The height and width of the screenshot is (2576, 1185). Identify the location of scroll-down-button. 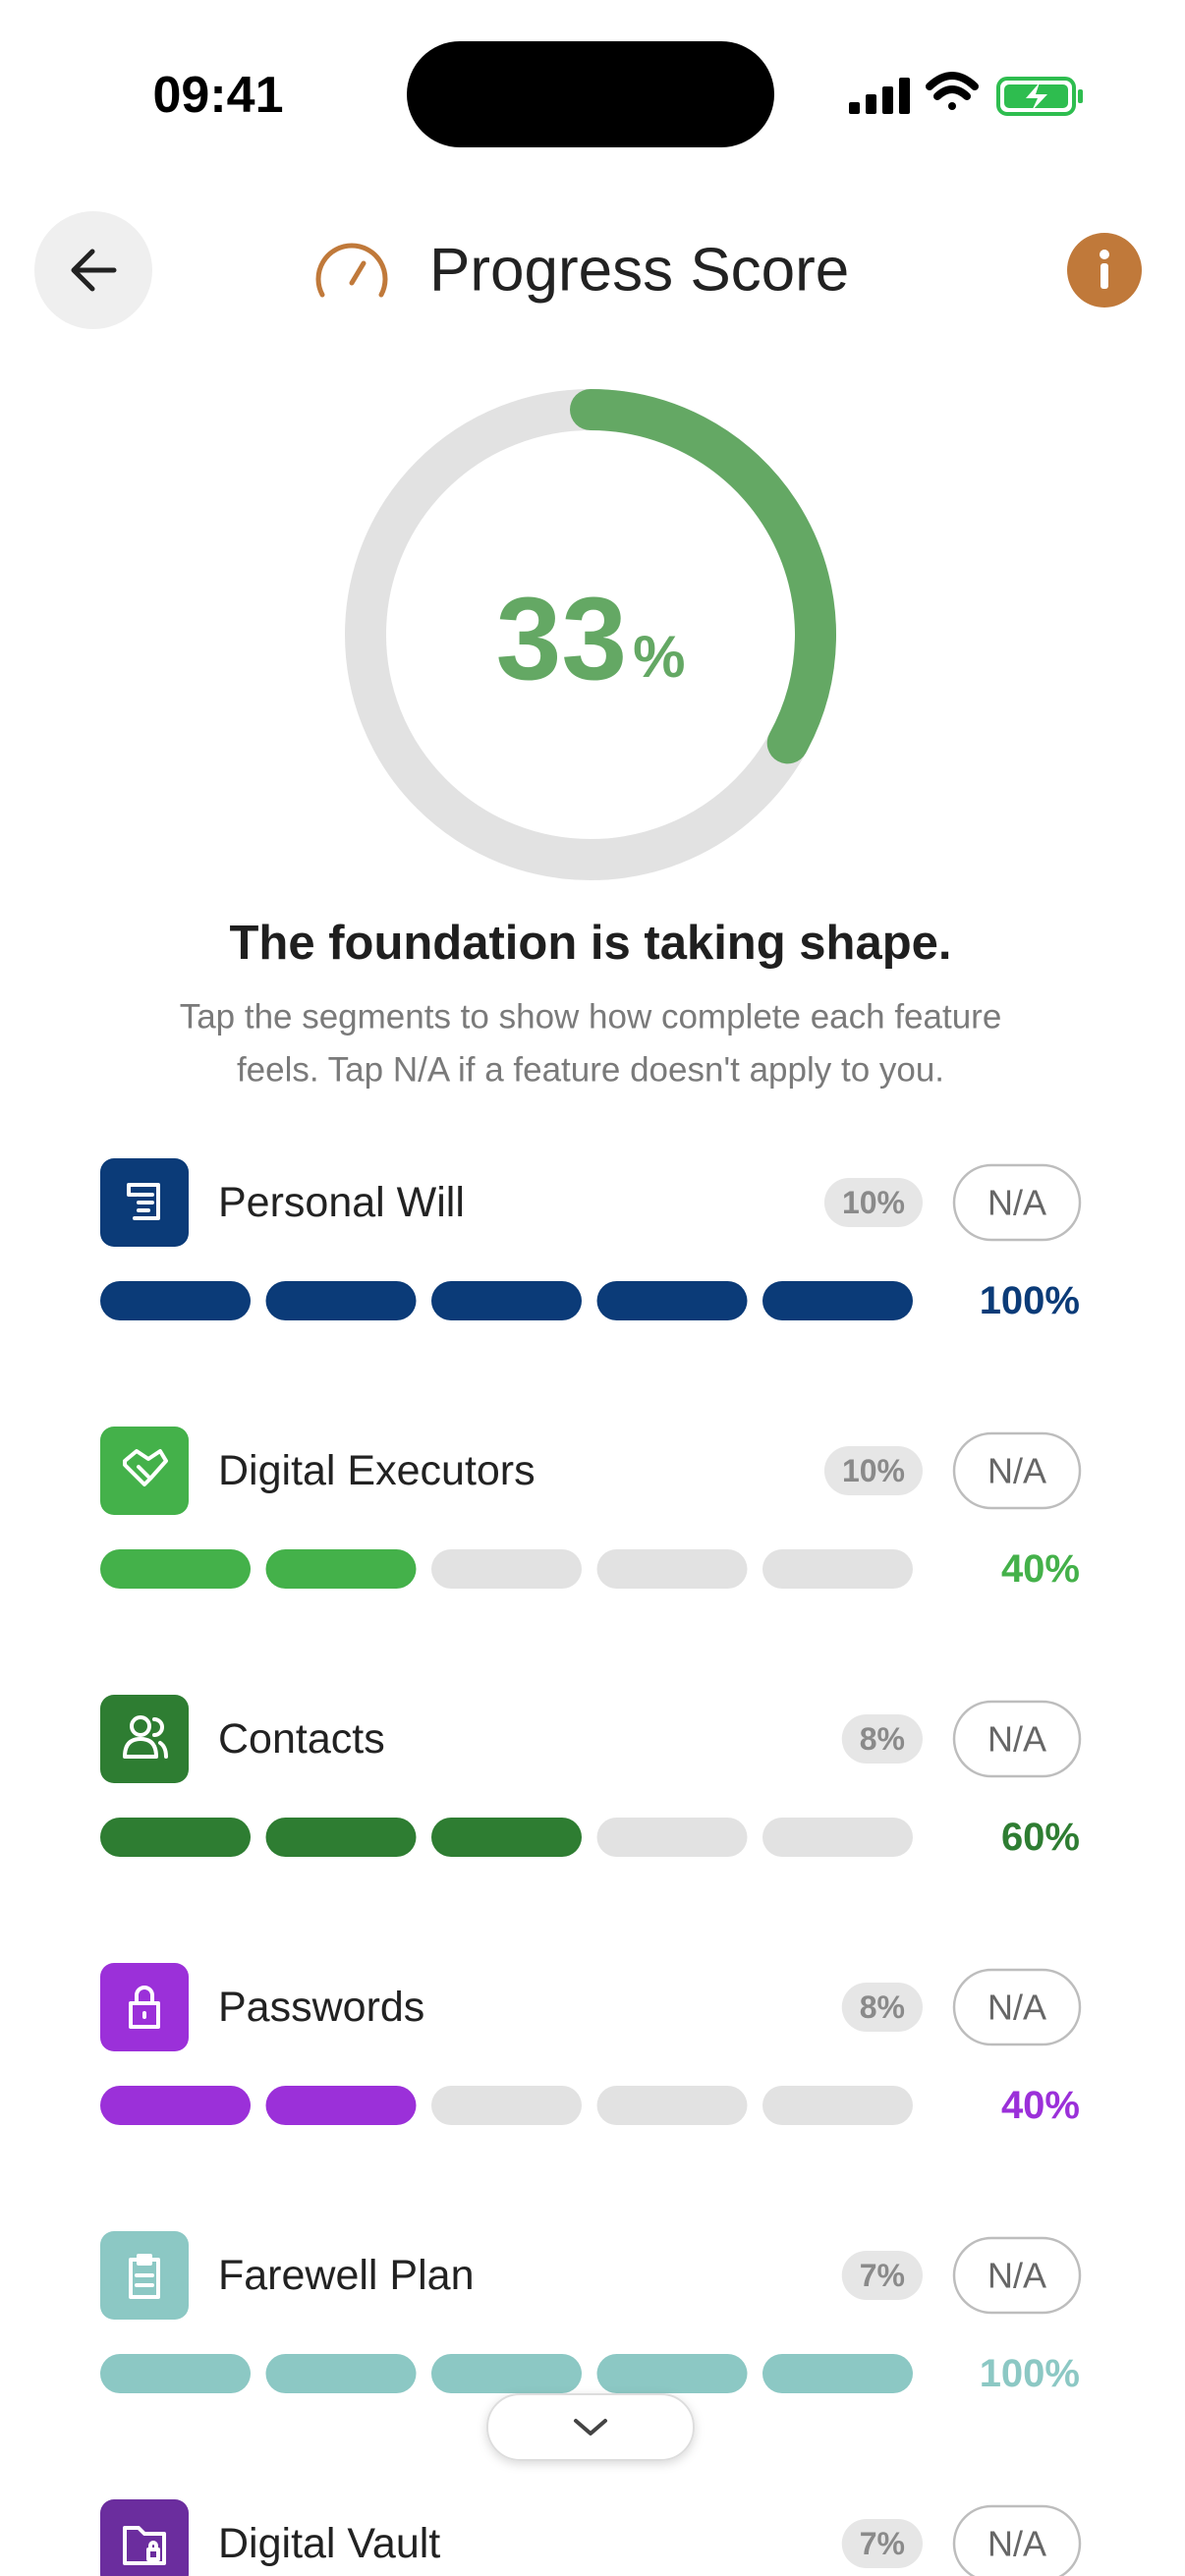
(591, 2427).